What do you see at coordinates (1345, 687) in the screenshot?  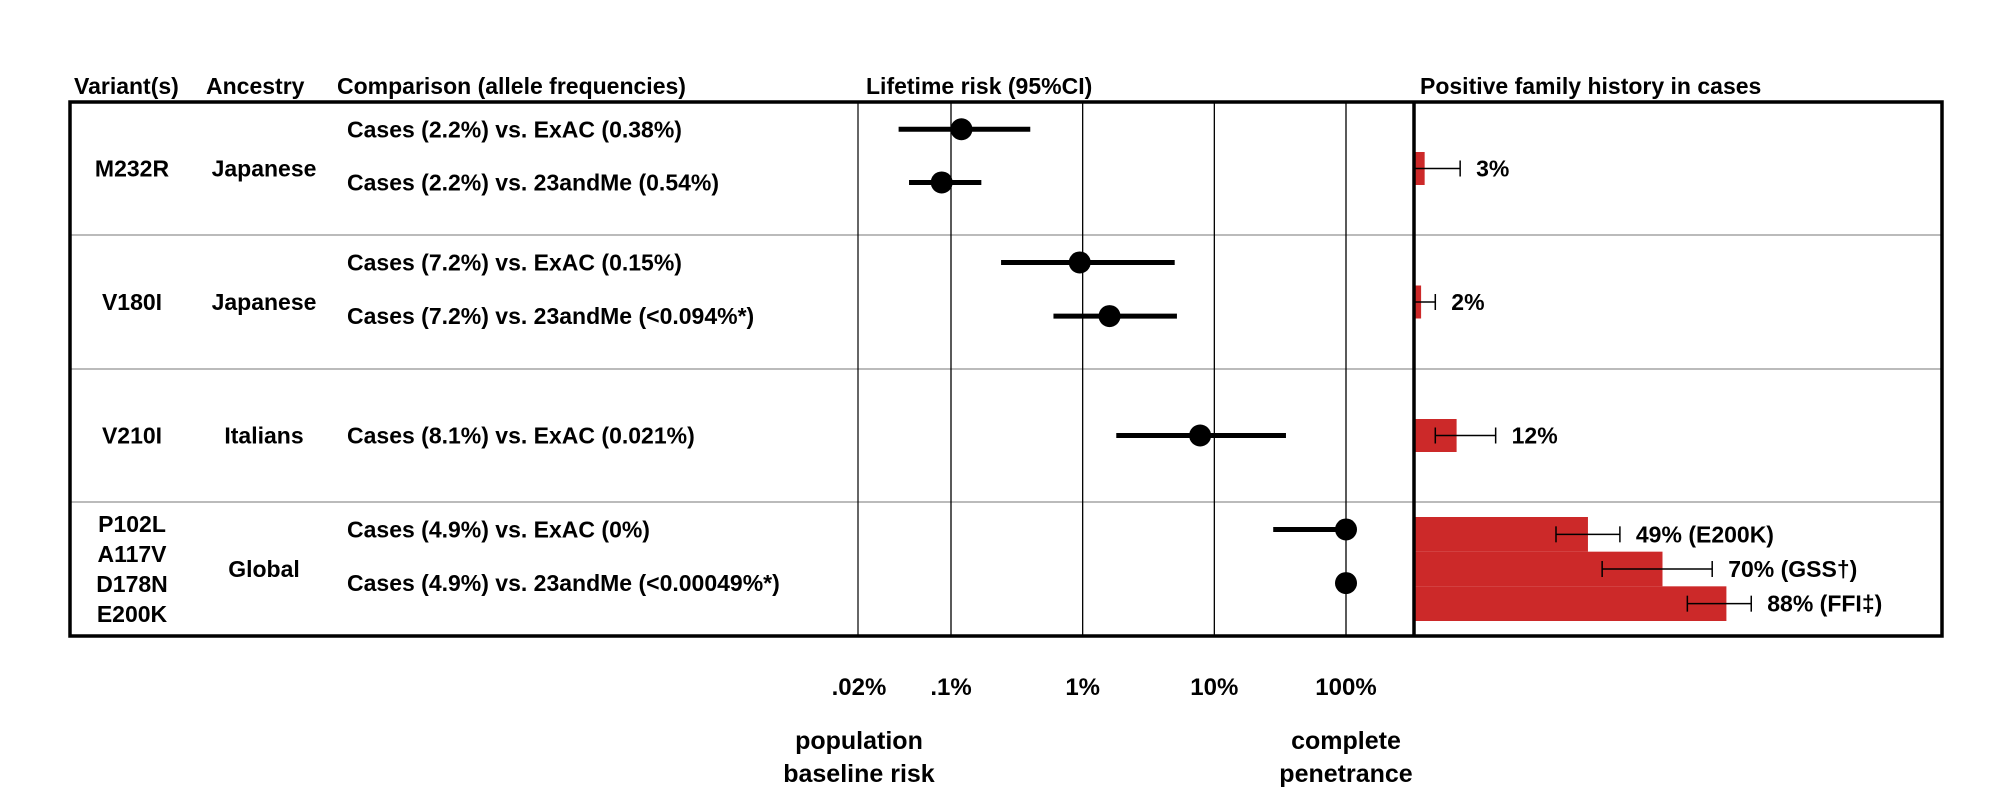 I see `x-tick-label: 100%` at bounding box center [1345, 687].